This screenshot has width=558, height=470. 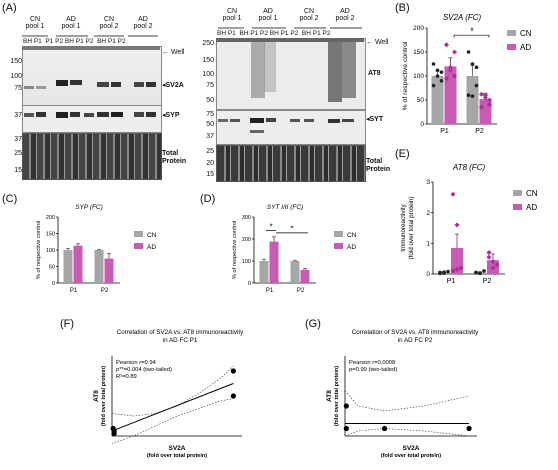 I want to click on membrane-syt, so click(x=291, y=127).